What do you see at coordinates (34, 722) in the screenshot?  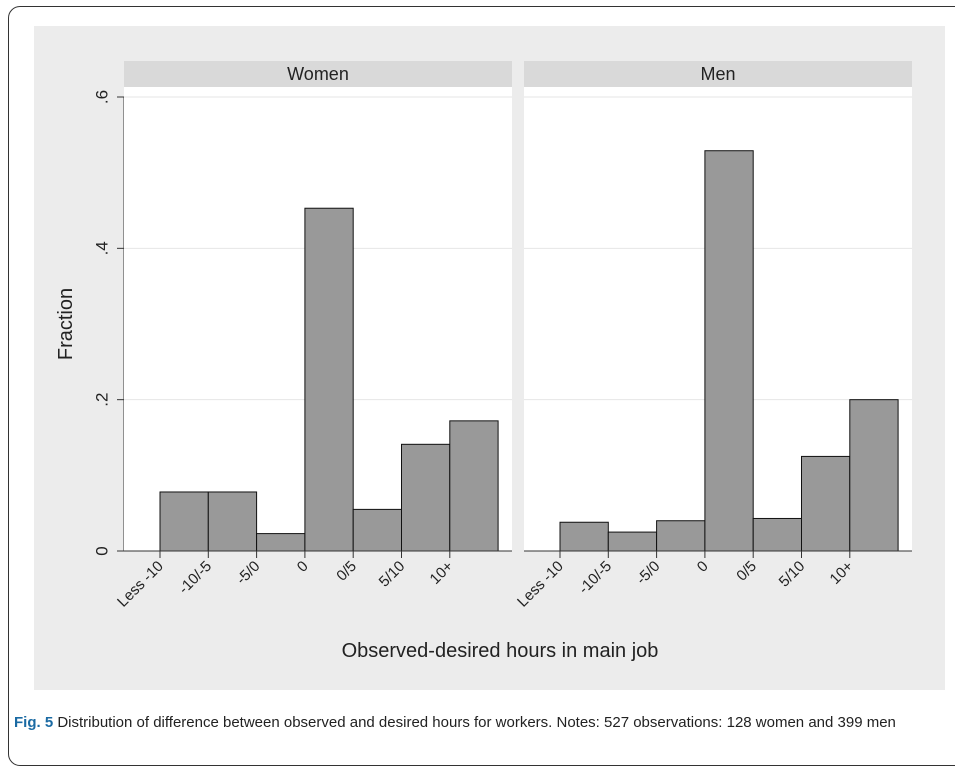 I see `figure-label: Fig. 5` at bounding box center [34, 722].